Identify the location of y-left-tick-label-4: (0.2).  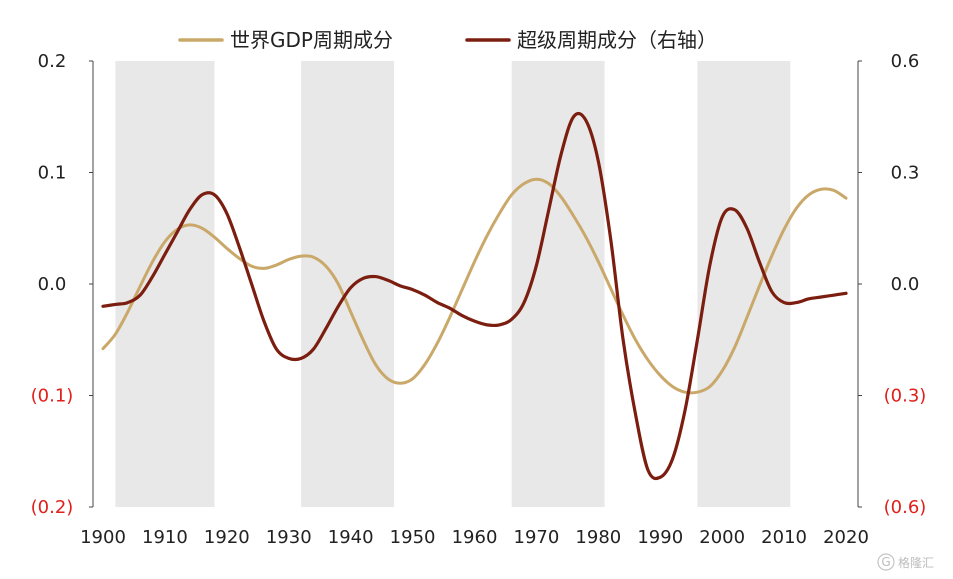
(52, 507).